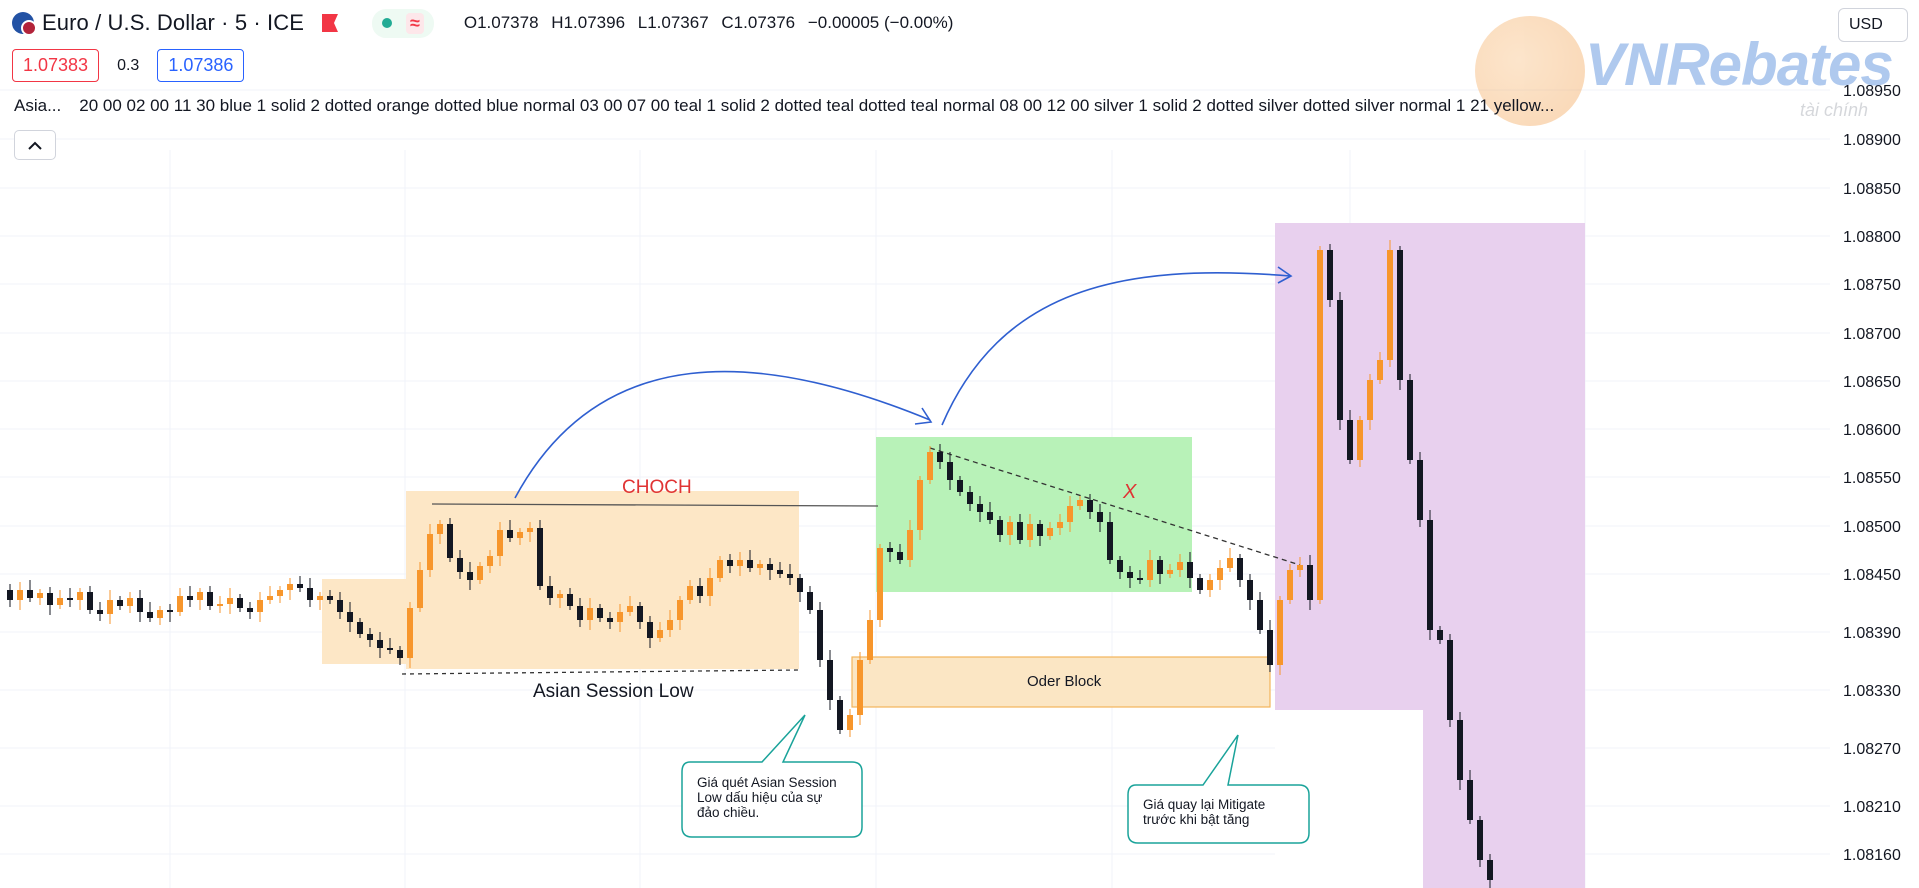 Image resolution: width=1919 pixels, height=888 pixels. Describe the element at coordinates (1834, 110) in the screenshot. I see `brand-watermark-sub: tài chính` at that location.